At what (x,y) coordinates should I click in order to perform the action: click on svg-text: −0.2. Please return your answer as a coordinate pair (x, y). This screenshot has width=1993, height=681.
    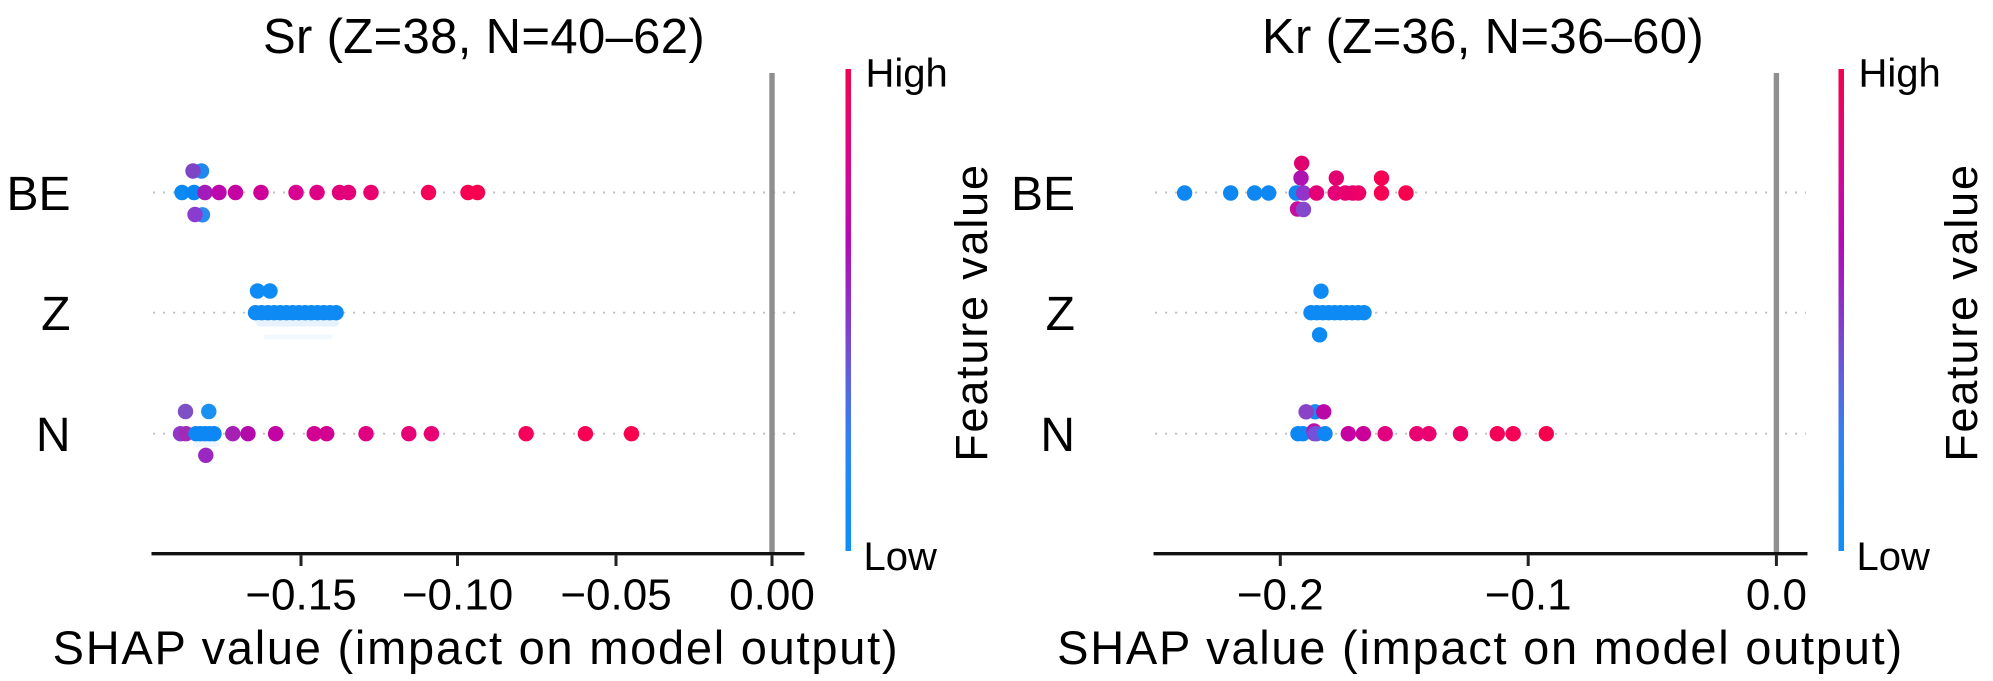
    Looking at the image, I should click on (1280, 595).